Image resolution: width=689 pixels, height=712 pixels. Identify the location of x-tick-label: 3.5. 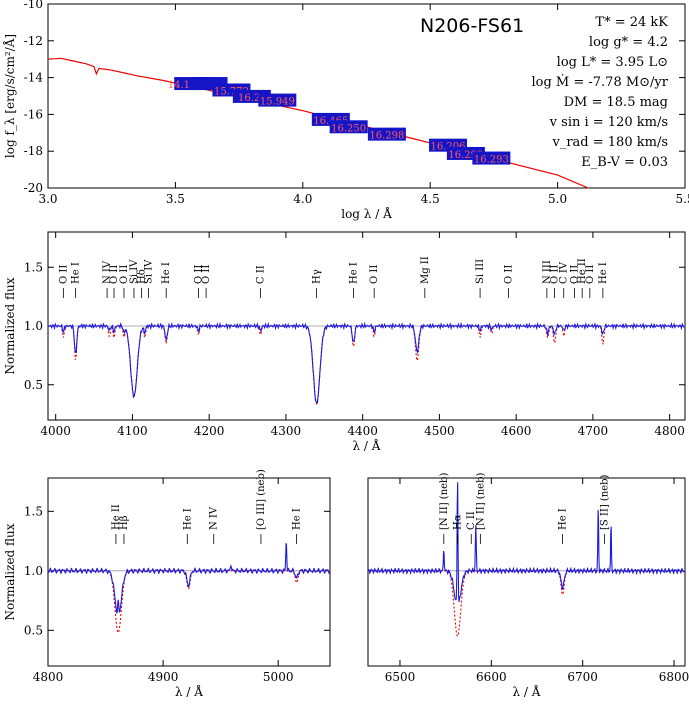
(175, 199).